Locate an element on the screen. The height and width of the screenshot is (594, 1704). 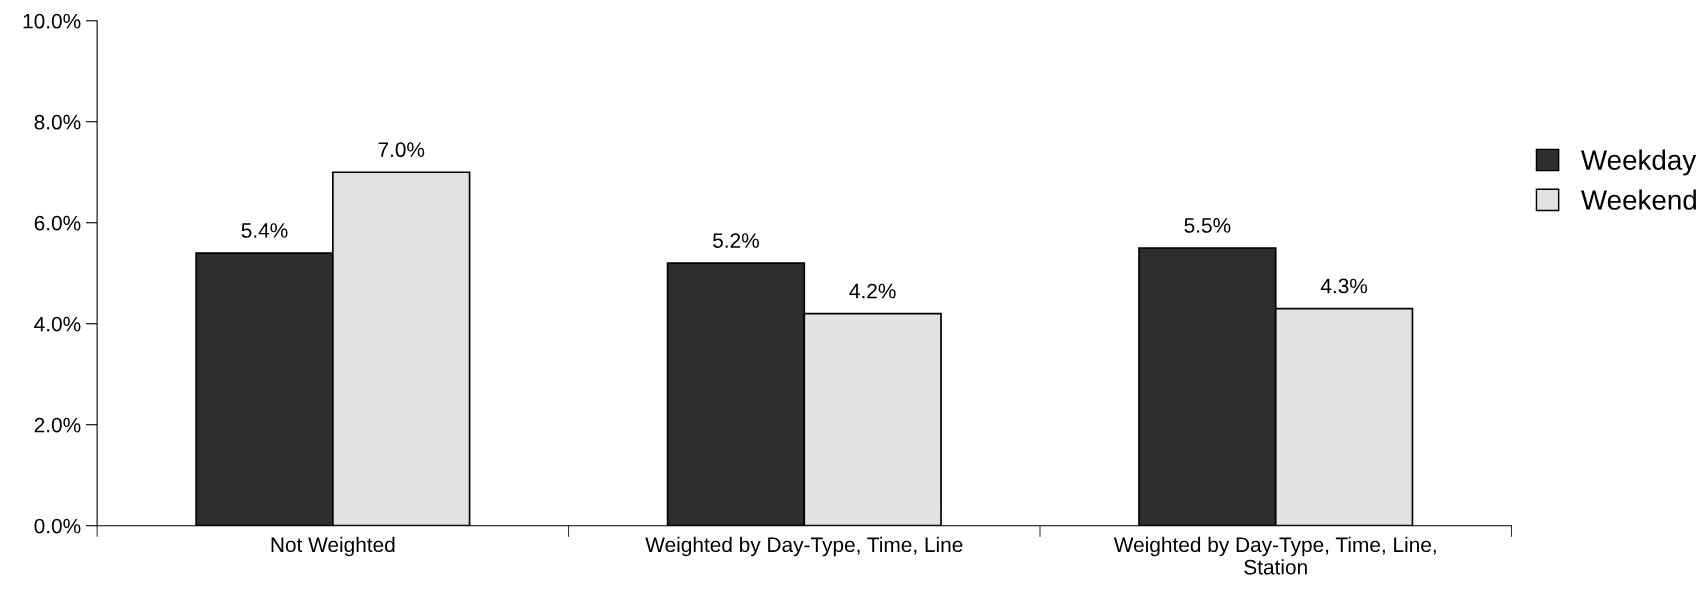
x-tick-label: Not Weighted is located at coordinates (333, 546).